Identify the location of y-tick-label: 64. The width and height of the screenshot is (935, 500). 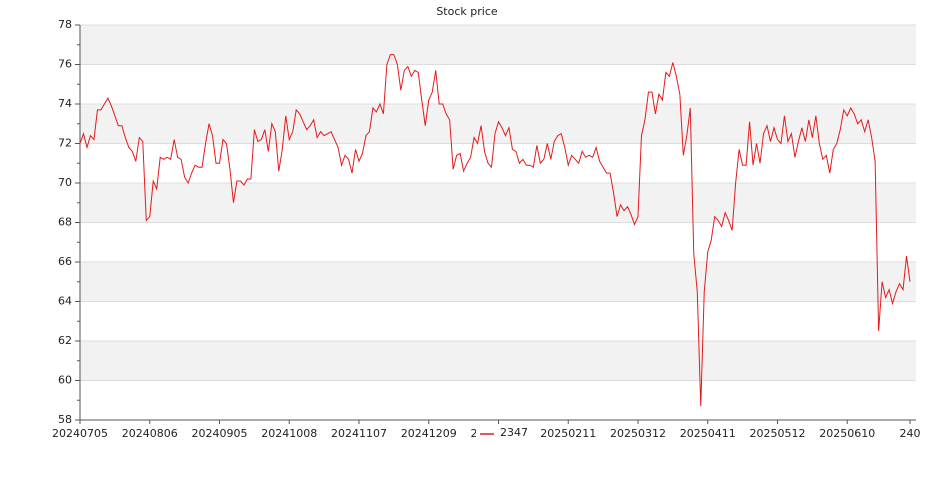
(65, 301).